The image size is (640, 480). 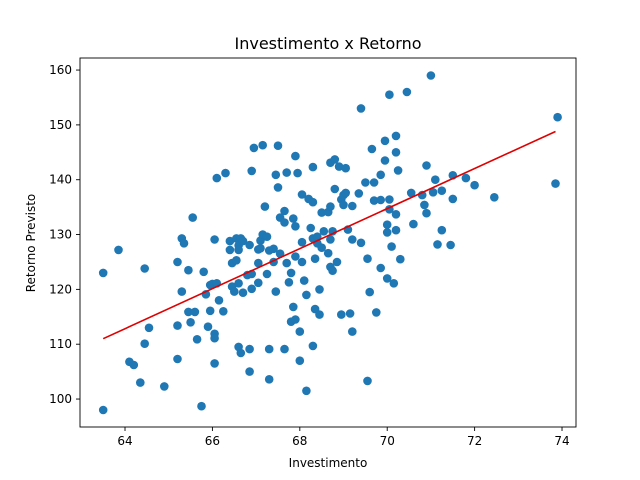 What do you see at coordinates (474, 441) in the screenshot?
I see `x-tick-label: 72` at bounding box center [474, 441].